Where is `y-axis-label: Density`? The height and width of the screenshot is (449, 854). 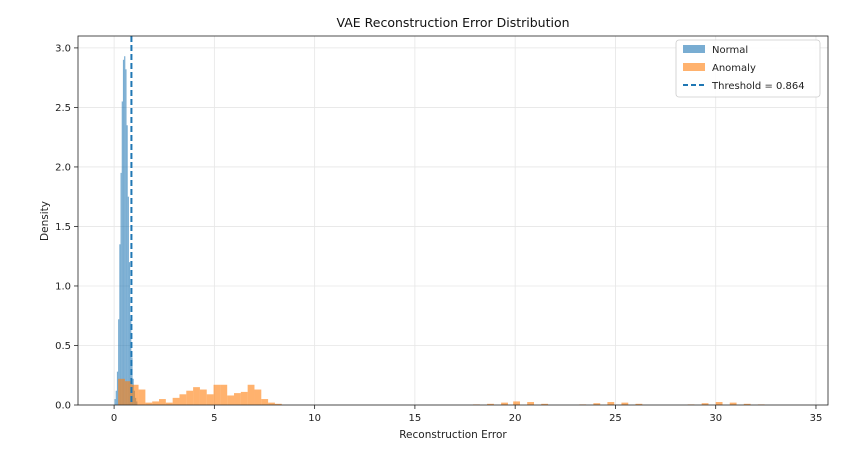 y-axis-label: Density is located at coordinates (45, 221).